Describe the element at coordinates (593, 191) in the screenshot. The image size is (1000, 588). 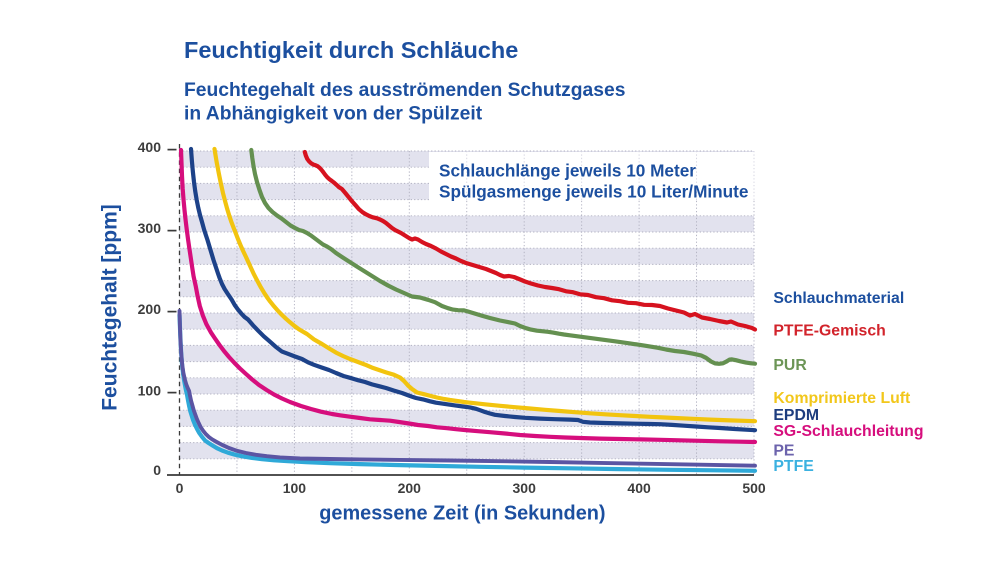
I see `svg-text:Spülgasmenge jeweils 10 Liter/: Spülgasmenge jeweils 10 Liter/Minute` at that location.